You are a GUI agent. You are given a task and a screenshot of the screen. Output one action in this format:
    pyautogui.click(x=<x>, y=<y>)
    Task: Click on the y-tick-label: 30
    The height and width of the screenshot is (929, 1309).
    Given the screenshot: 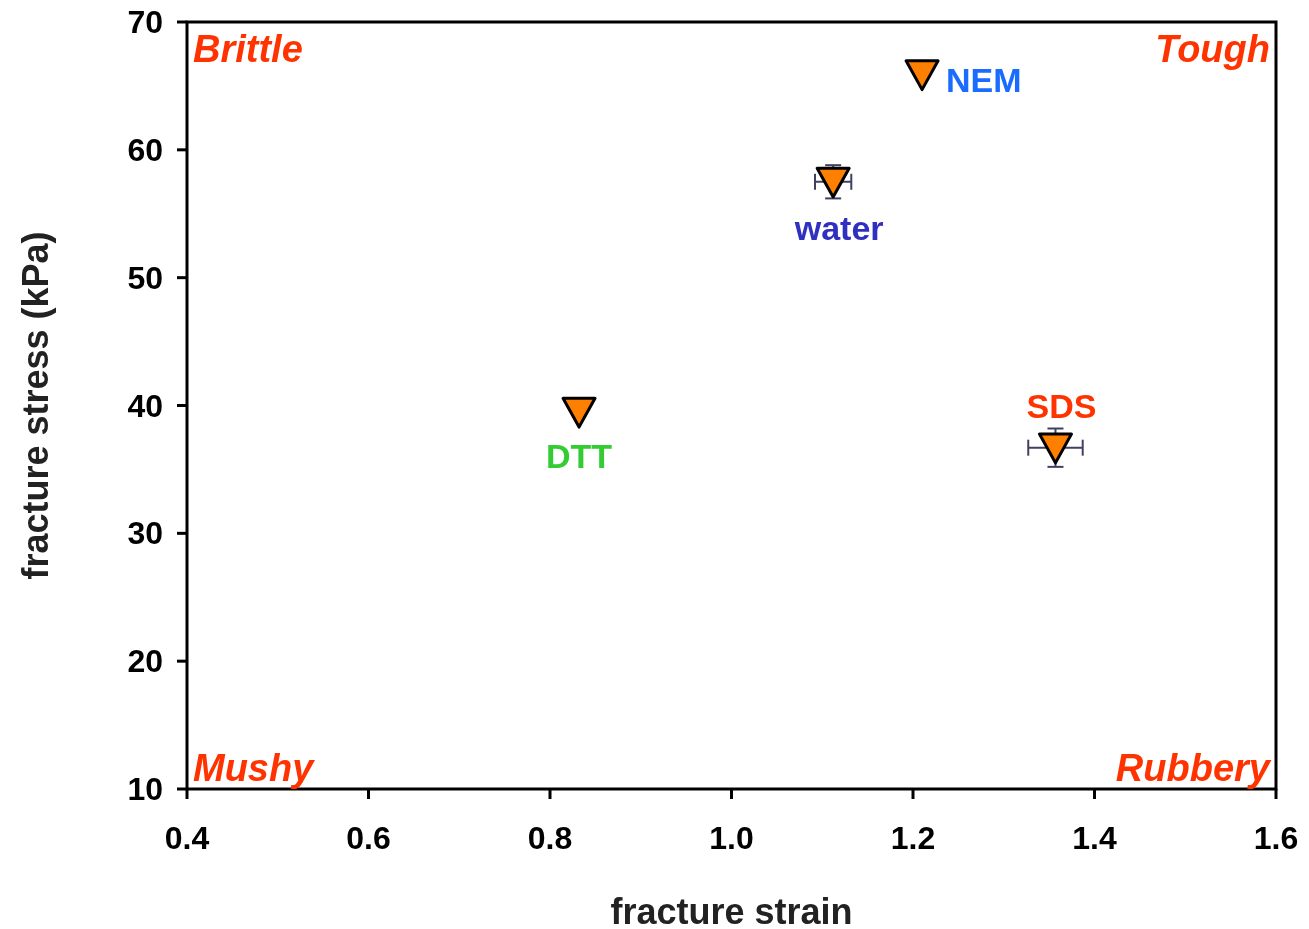 What is the action you would take?
    pyautogui.click(x=145, y=533)
    